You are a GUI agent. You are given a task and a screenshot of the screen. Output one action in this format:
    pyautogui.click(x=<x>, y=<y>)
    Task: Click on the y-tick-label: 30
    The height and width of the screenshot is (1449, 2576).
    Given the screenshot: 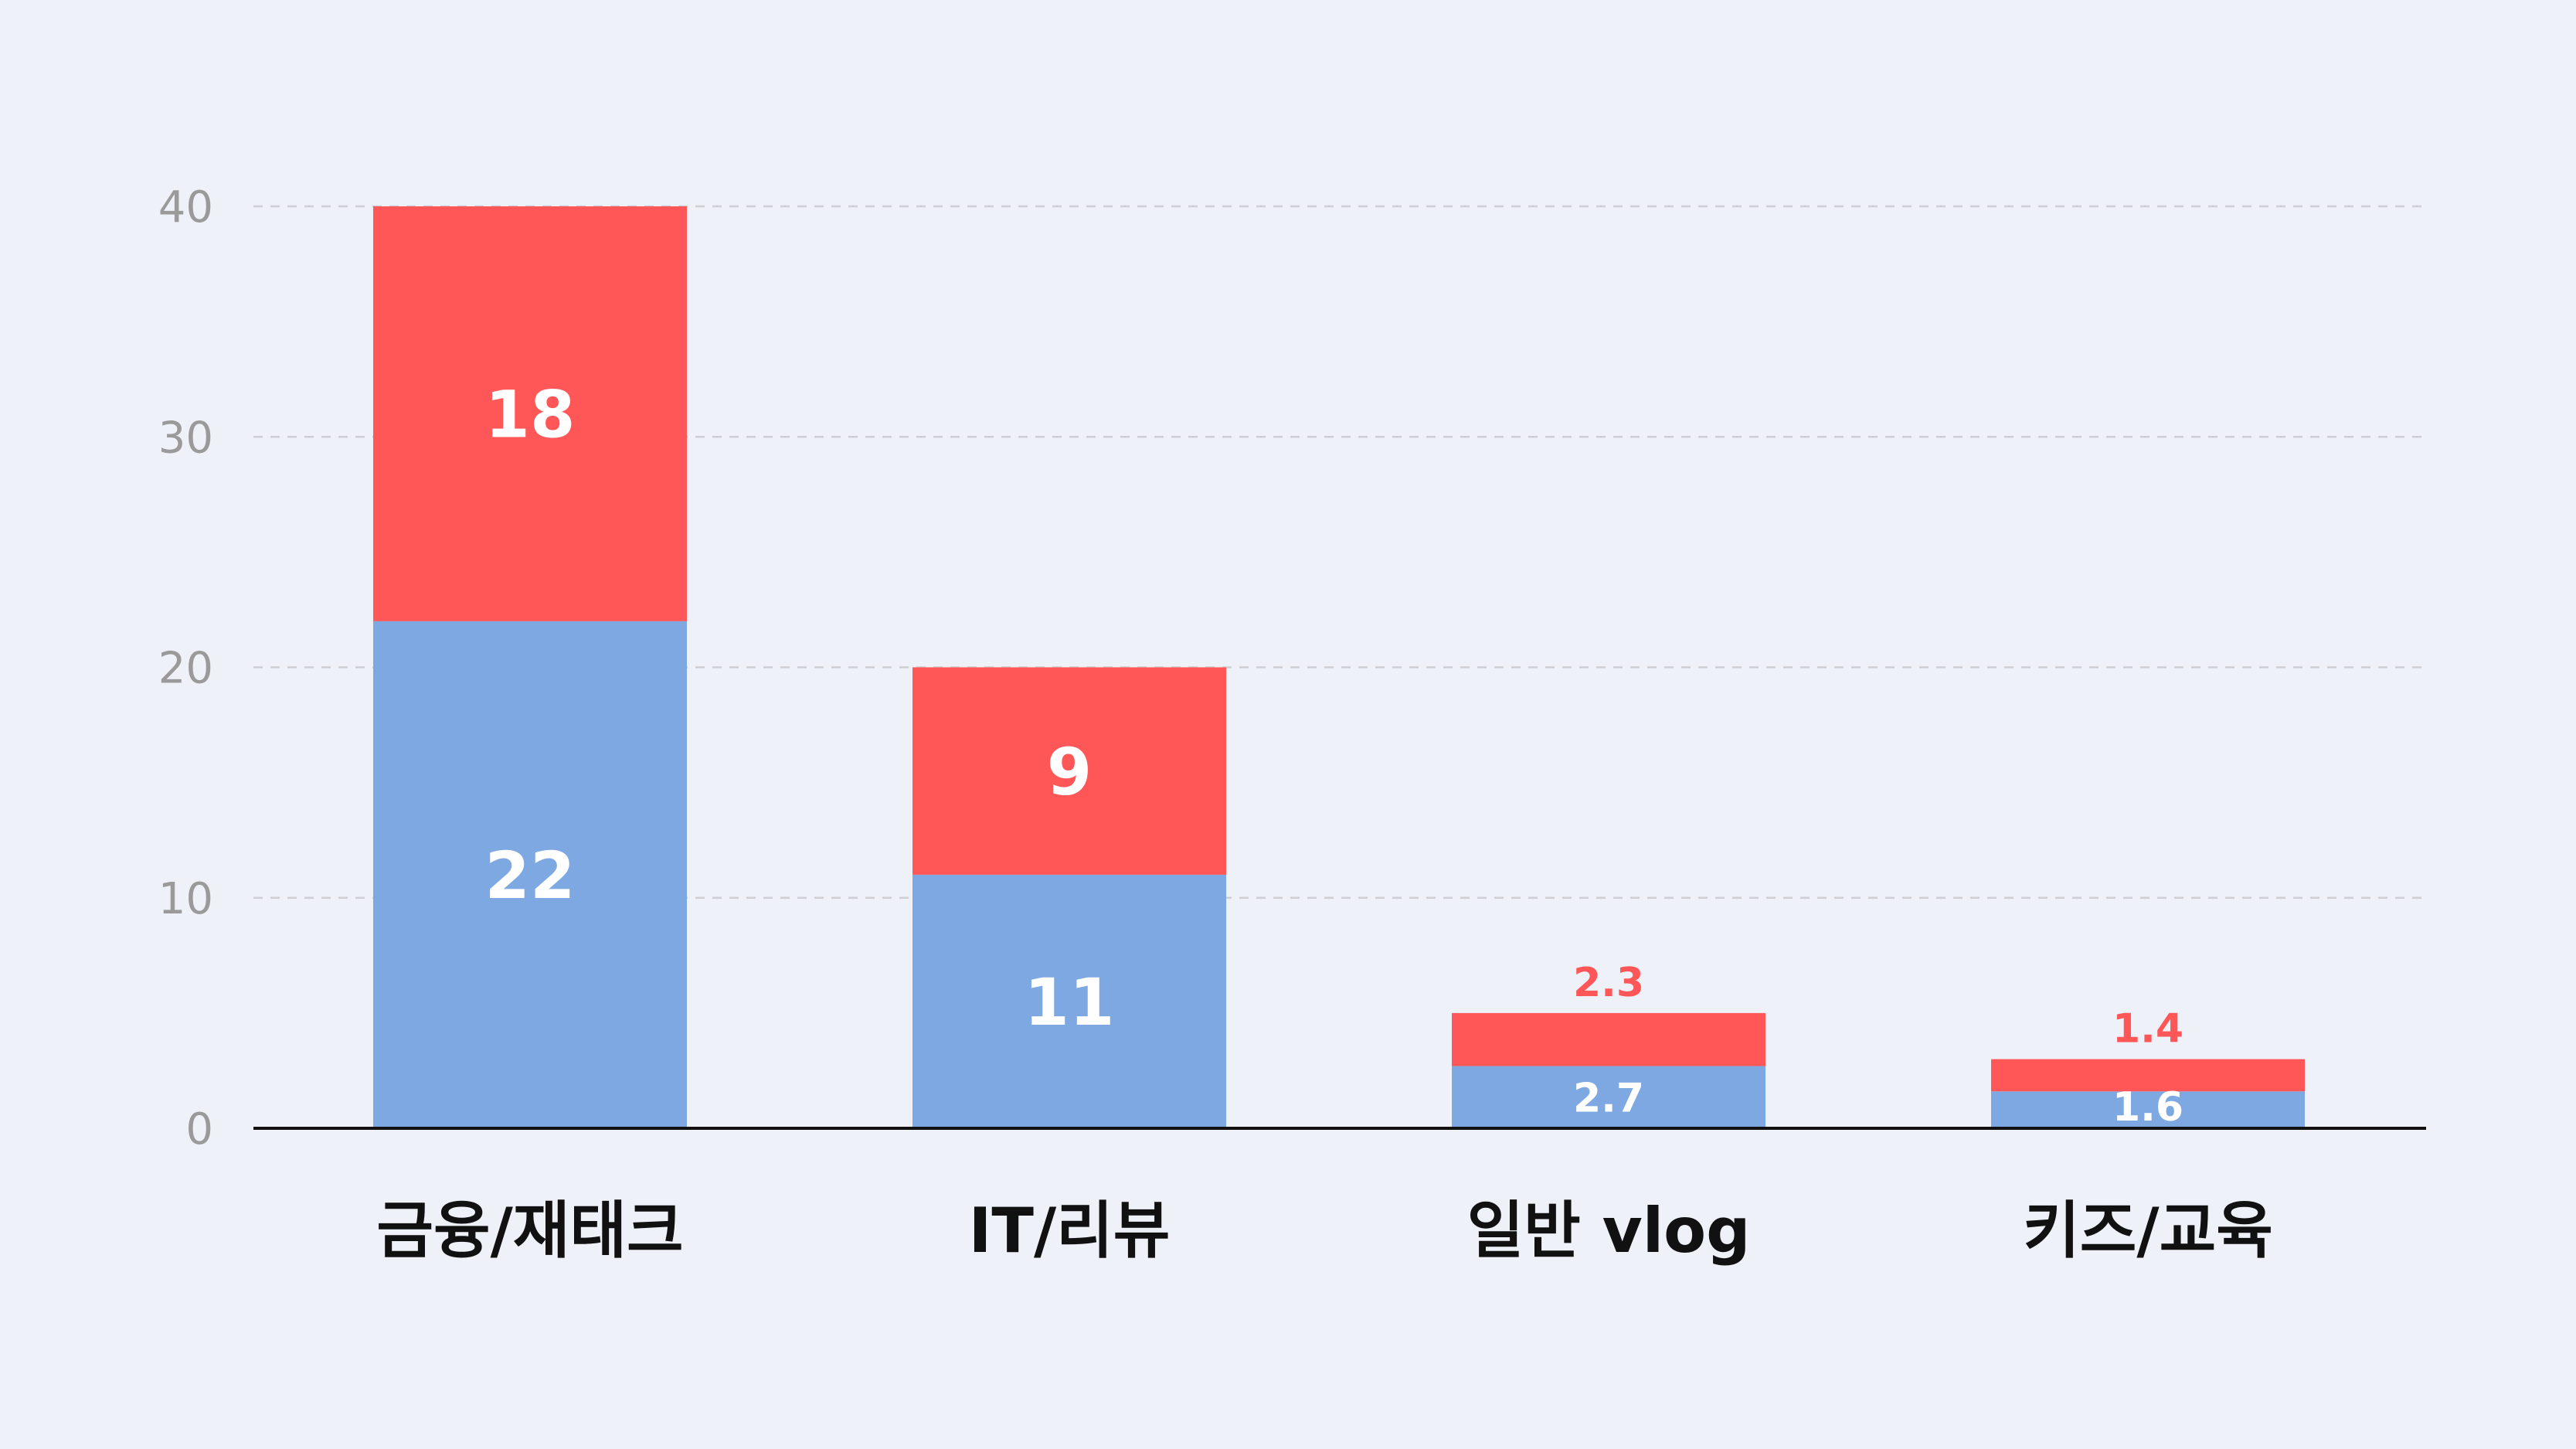 What is the action you would take?
    pyautogui.click(x=185, y=438)
    